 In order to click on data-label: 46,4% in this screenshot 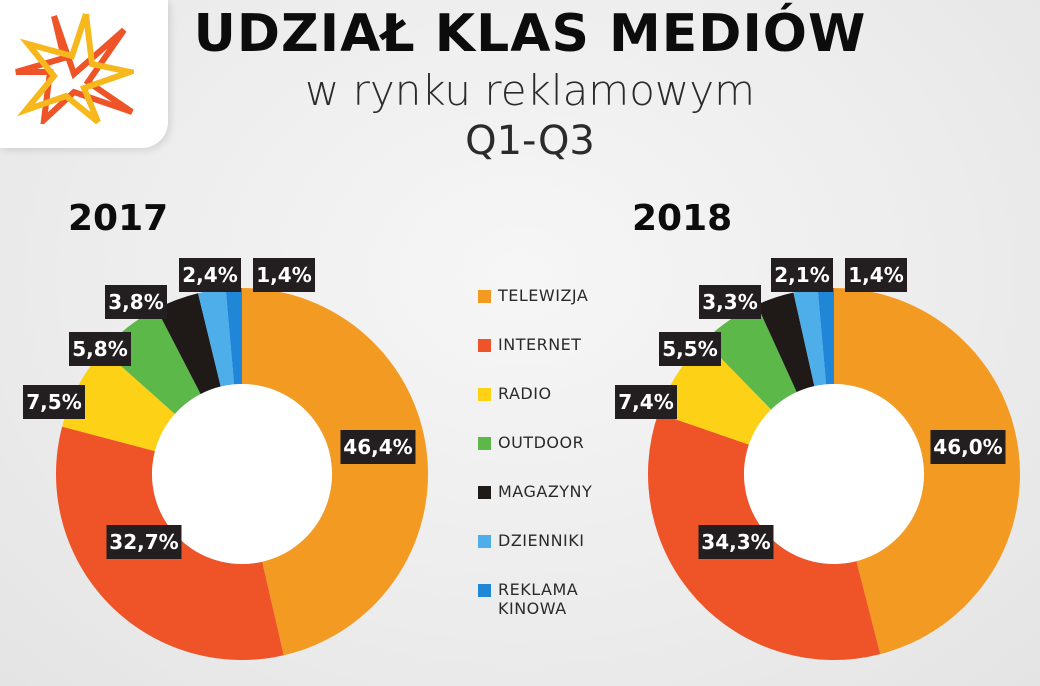, I will do `click(378, 447)`.